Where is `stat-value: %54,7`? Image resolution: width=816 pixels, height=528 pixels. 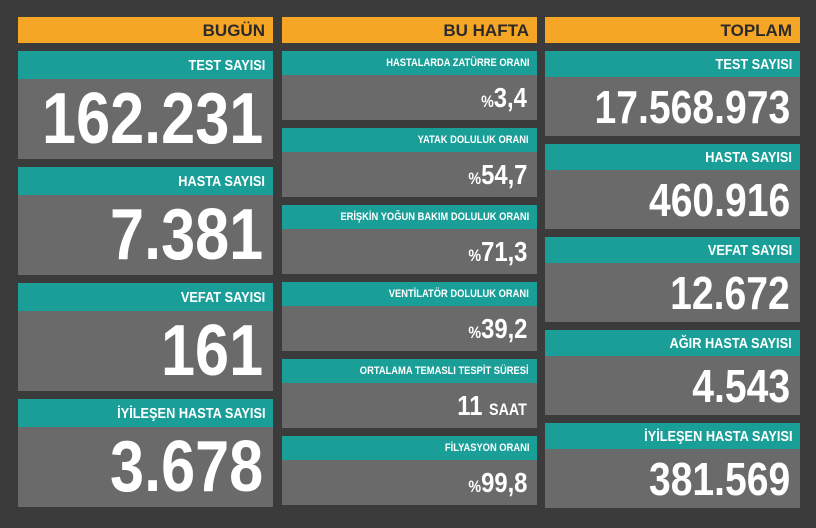
stat-value: %54,7 is located at coordinates (409, 174).